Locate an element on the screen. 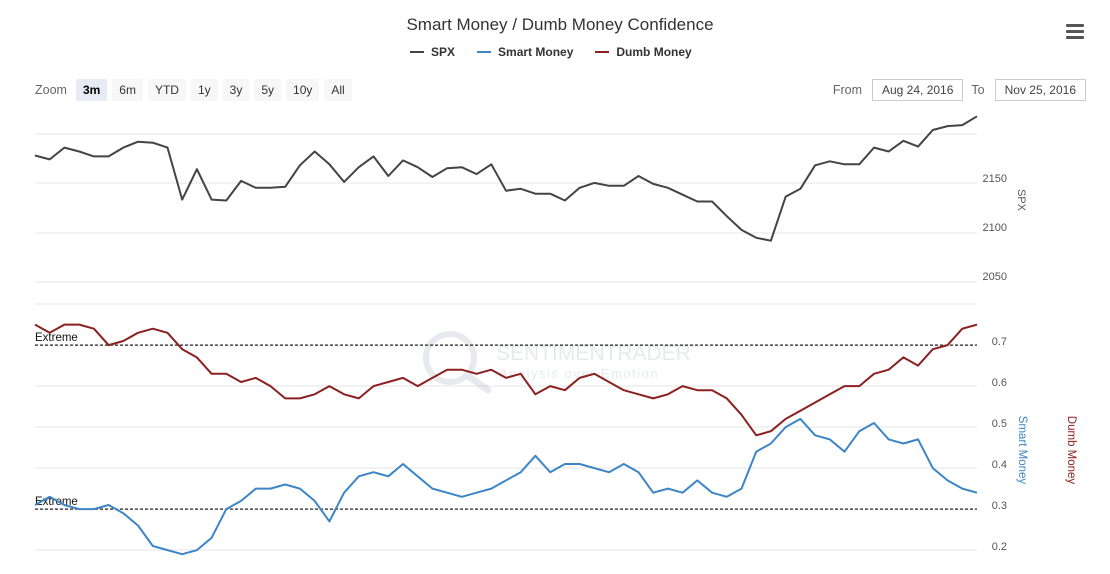 This screenshot has width=1110, height=574. zoom-selector: Zoom 3m 6m YTD 1y 3y 5y 10y All is located at coordinates (193, 90).